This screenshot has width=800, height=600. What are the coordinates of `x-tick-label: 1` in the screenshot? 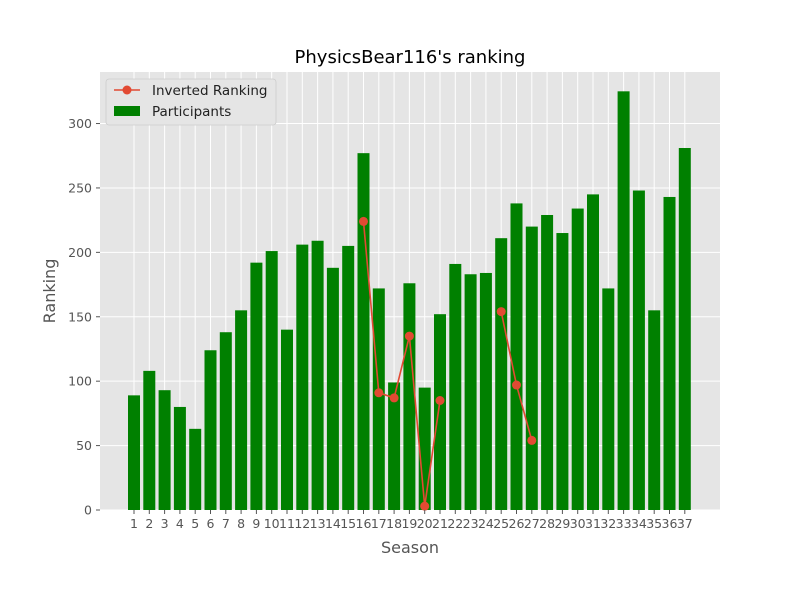 It's located at (134, 523).